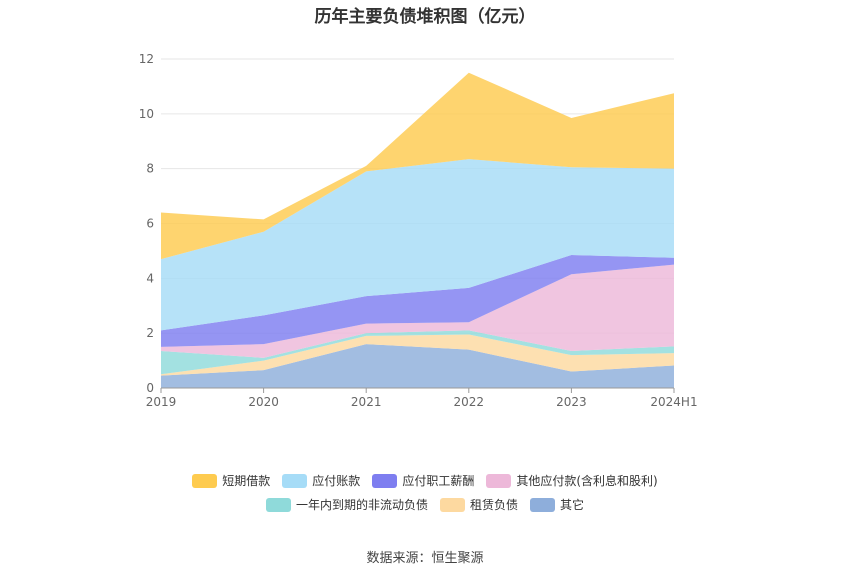 The height and width of the screenshot is (575, 850). What do you see at coordinates (336, 481) in the screenshot?
I see `legend-label: 应付账款` at bounding box center [336, 481].